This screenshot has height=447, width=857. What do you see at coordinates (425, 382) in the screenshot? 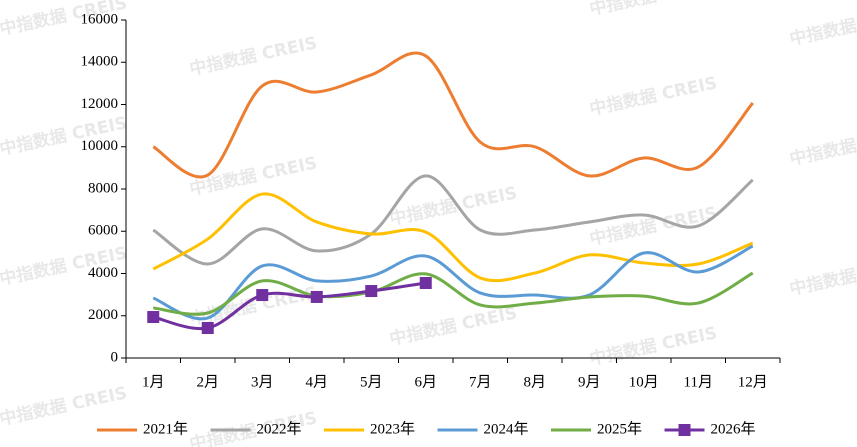
I see `x-tick-label: 6月` at bounding box center [425, 382].